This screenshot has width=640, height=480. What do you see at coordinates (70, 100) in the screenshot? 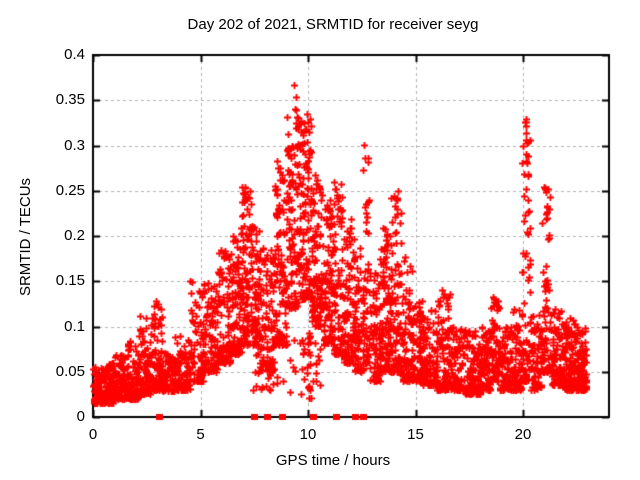
I see `y-tick-label: 0.35` at bounding box center [70, 100].